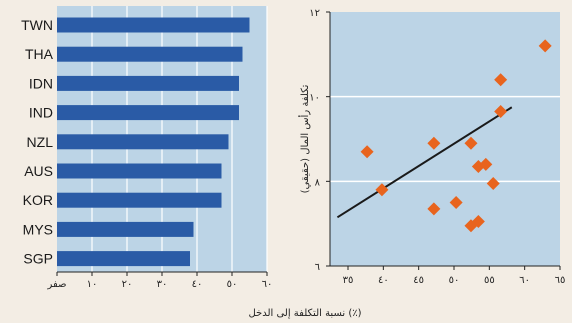 This screenshot has height=323, width=572. Describe the element at coordinates (162, 284) in the screenshot. I see `bar-x-tick-label: ٣٠` at that location.